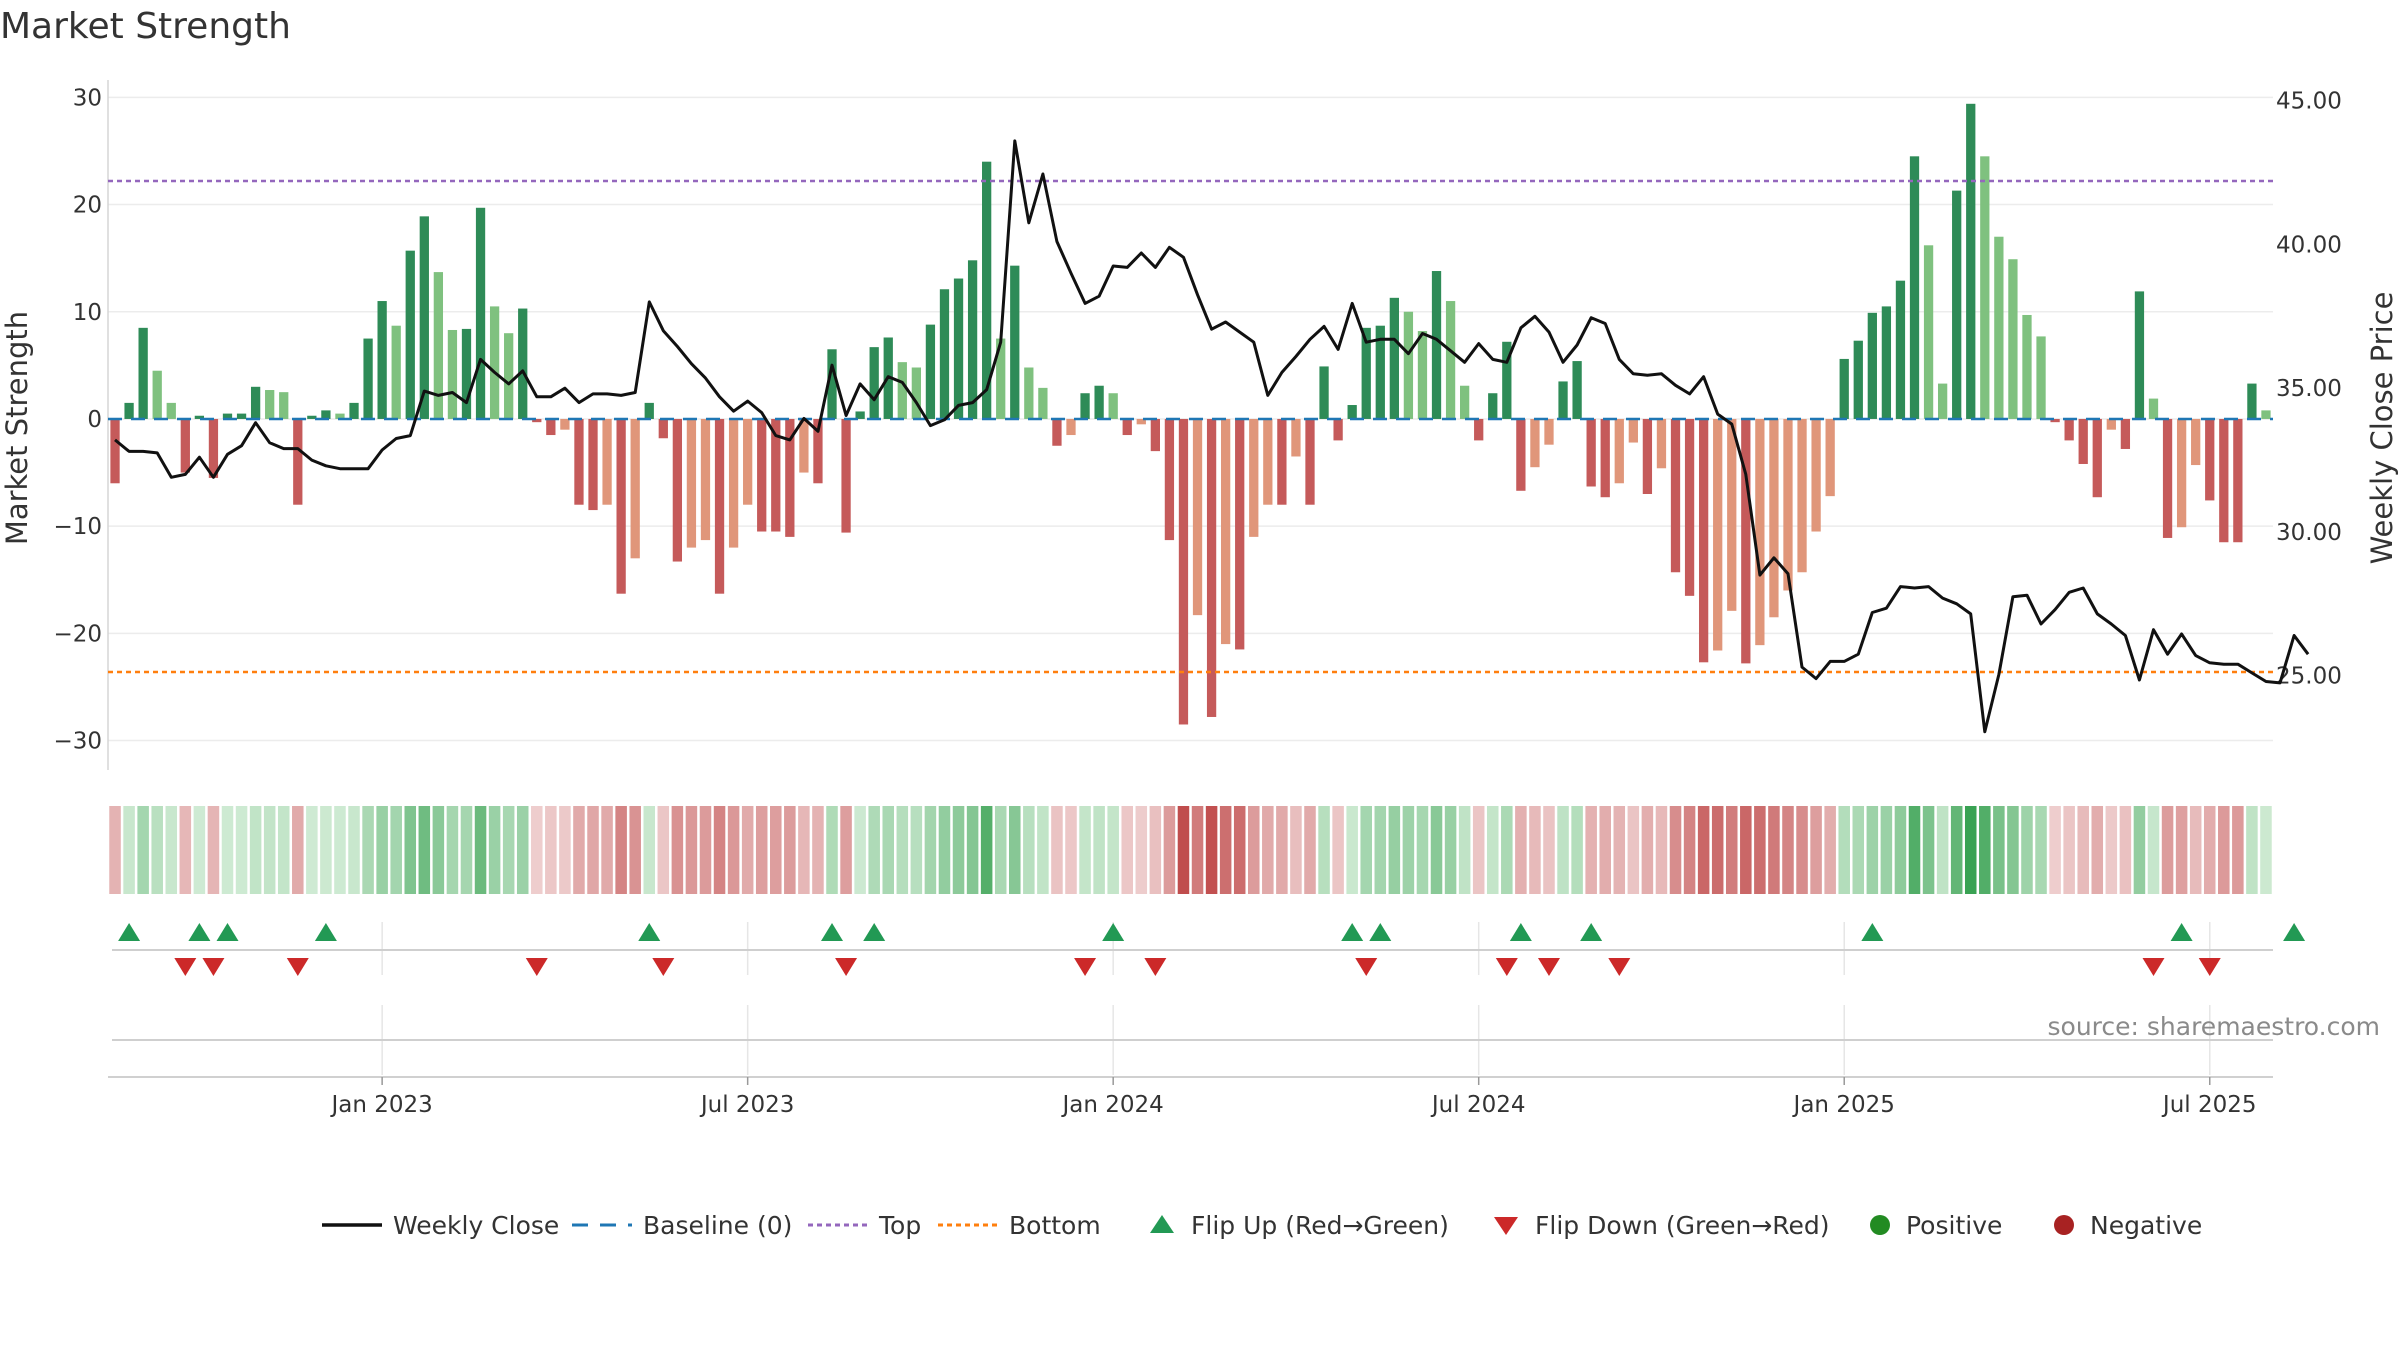 The width and height of the screenshot is (2400, 1350). What do you see at coordinates (1055, 1225) in the screenshot?
I see `legend-label: Bottom` at bounding box center [1055, 1225].